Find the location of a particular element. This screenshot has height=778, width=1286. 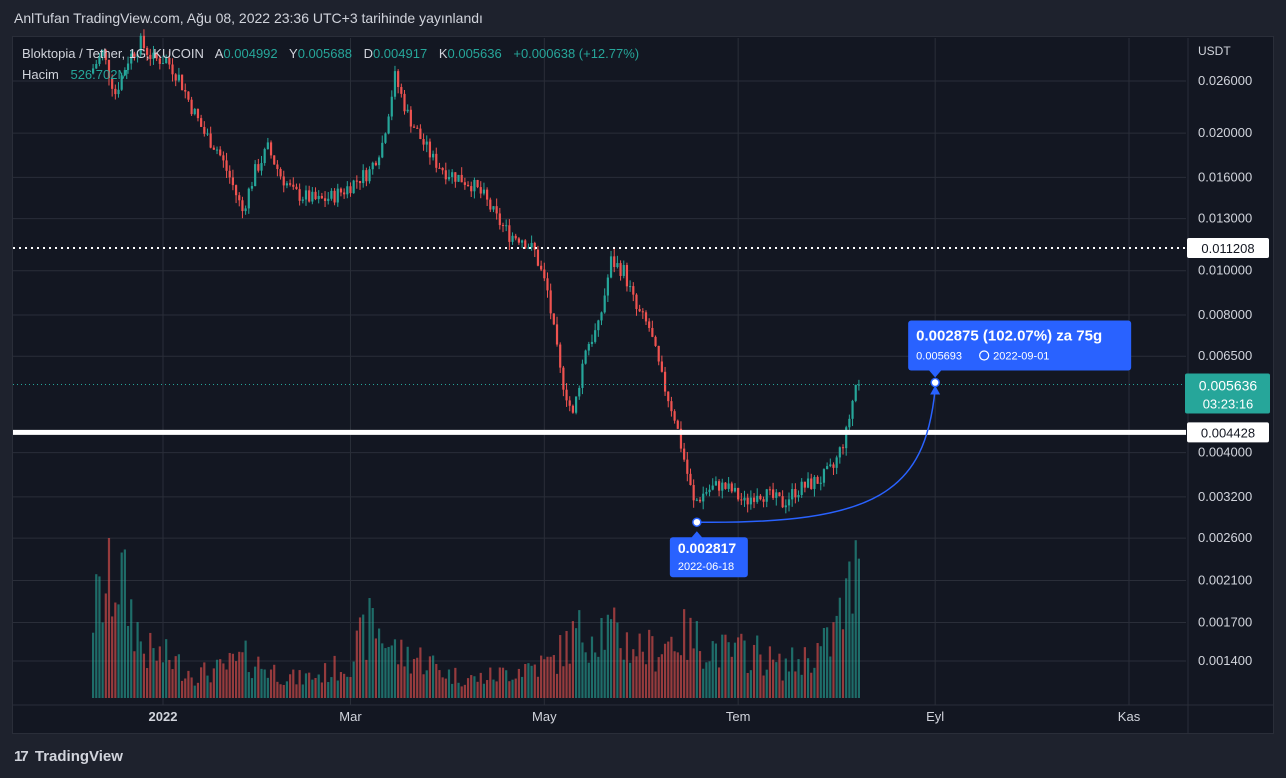

low-point-dot is located at coordinates (697, 522).